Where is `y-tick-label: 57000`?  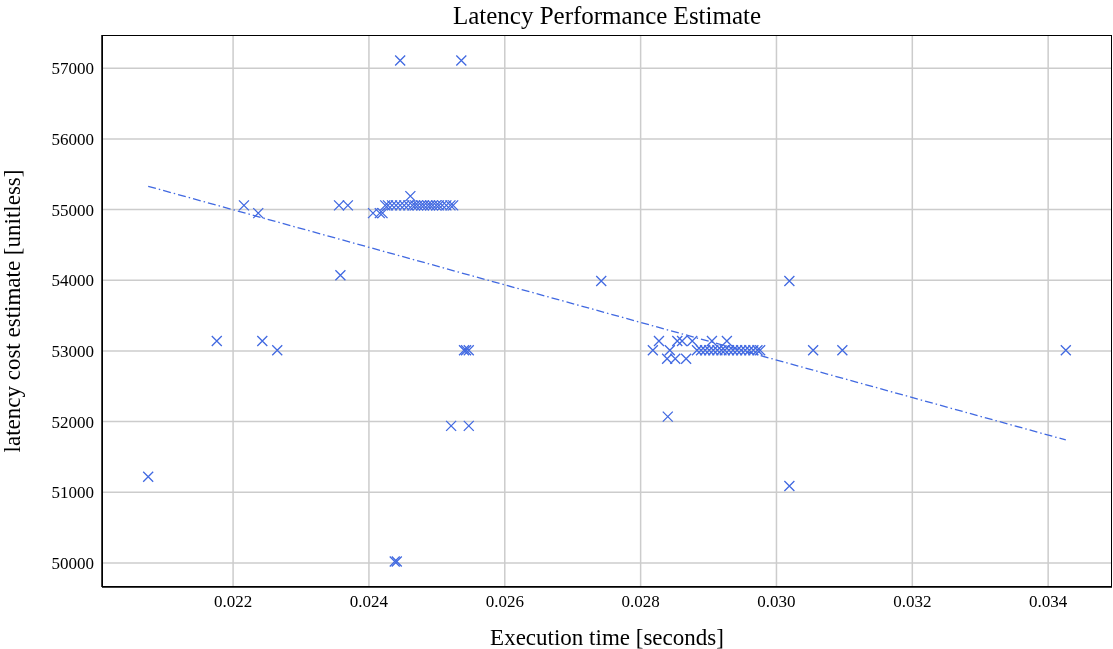
y-tick-label: 57000 is located at coordinates (72, 69).